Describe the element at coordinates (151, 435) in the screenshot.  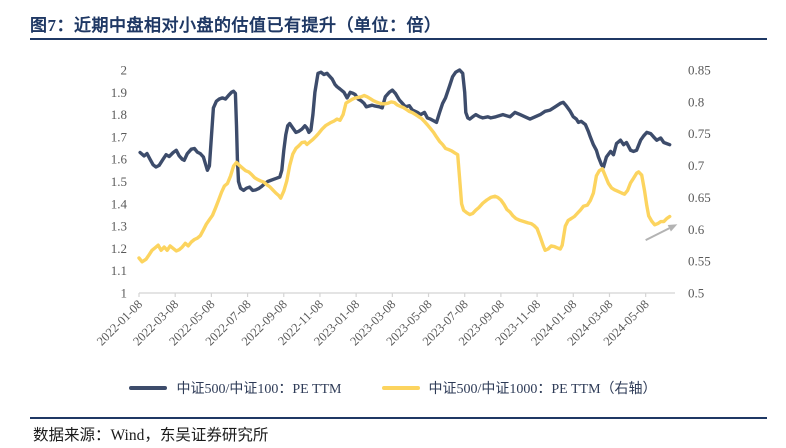
I see `data-source: 数据来源：Wind，东吴证券研究所` at that location.